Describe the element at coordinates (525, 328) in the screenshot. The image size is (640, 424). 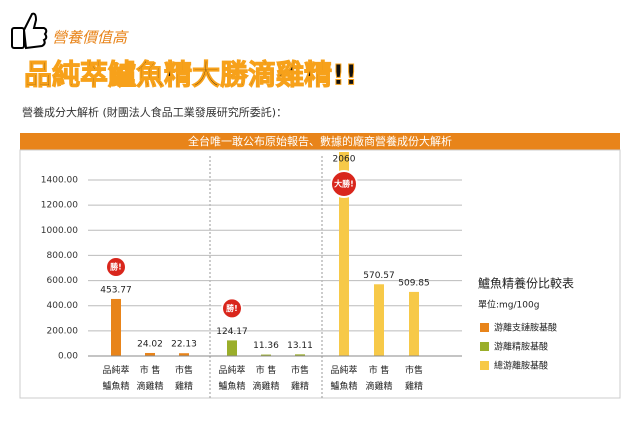
I see `legend-label: 游離支鏈胺基酸` at that location.